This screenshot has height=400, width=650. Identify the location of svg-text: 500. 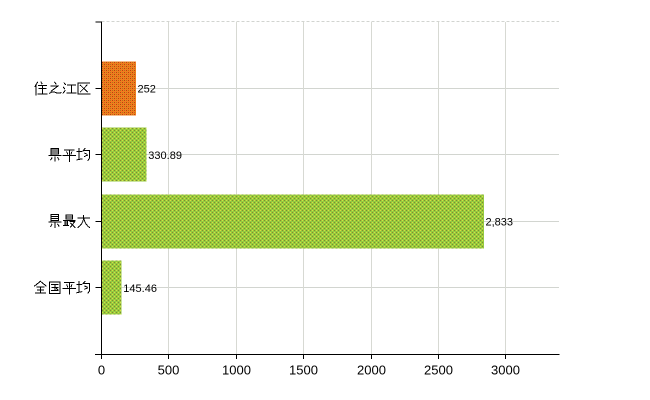
(169, 370).